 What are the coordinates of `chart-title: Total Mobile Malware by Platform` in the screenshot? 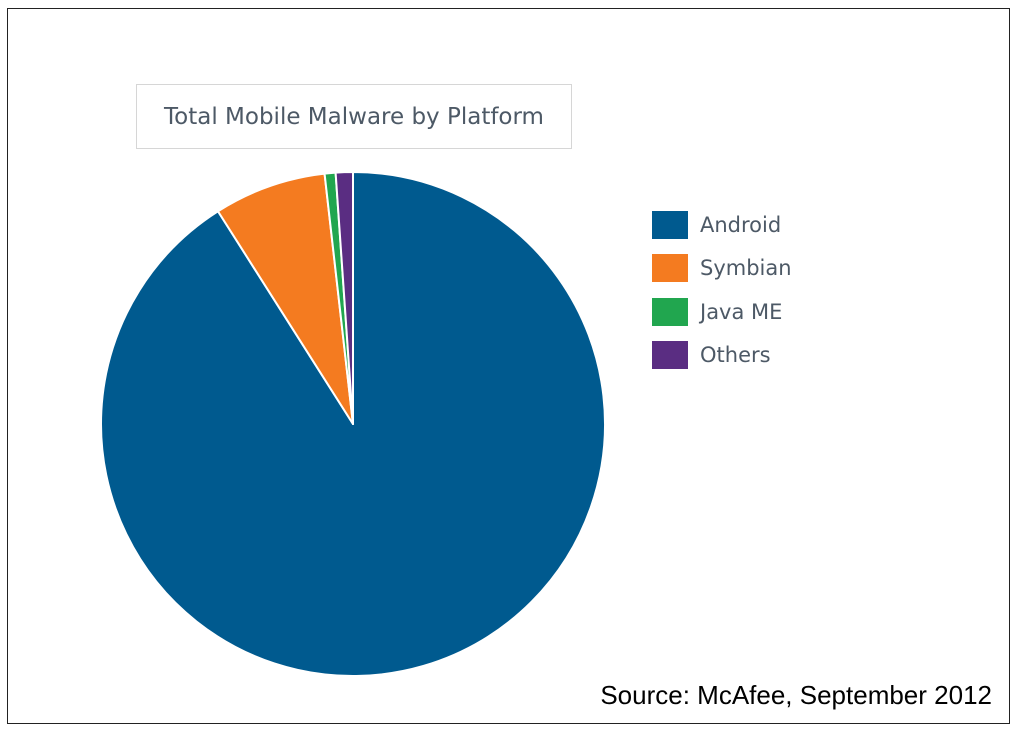 It's located at (354, 116).